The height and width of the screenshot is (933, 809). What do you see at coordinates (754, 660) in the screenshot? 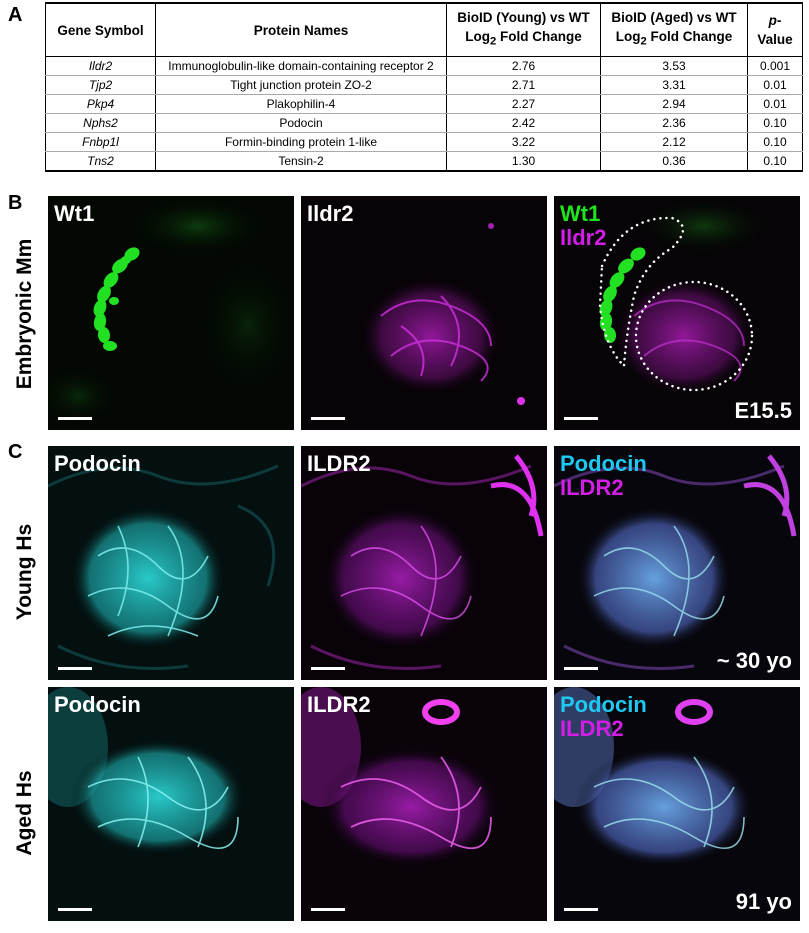
I see `age-label: ~ 30 yo` at bounding box center [754, 660].